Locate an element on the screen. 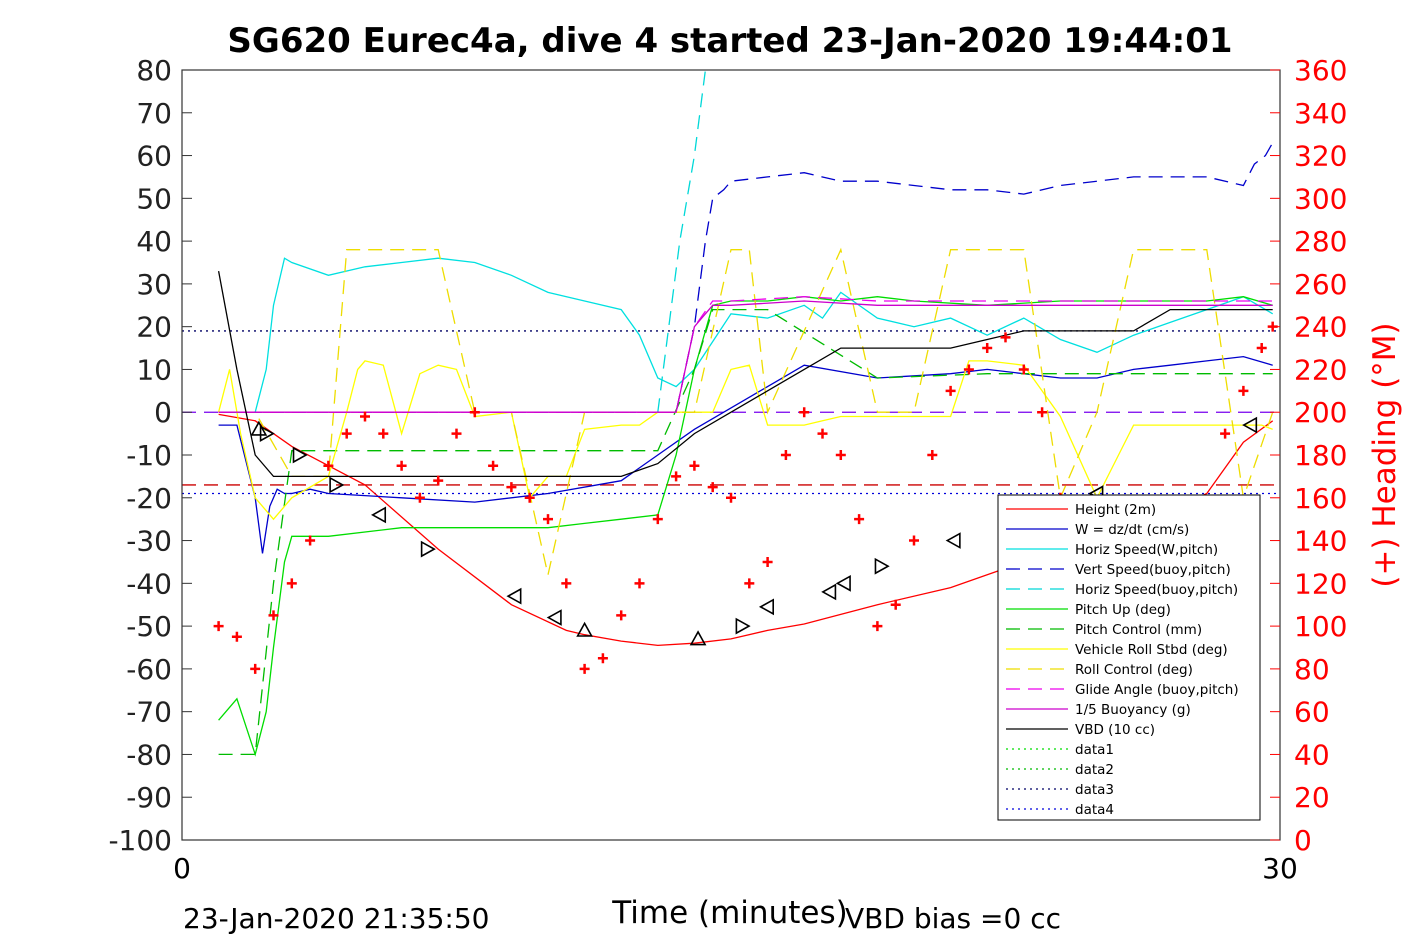 Image resolution: width=1417 pixels, height=945 pixels. right-tick-label: 260 is located at coordinates (1320, 284).